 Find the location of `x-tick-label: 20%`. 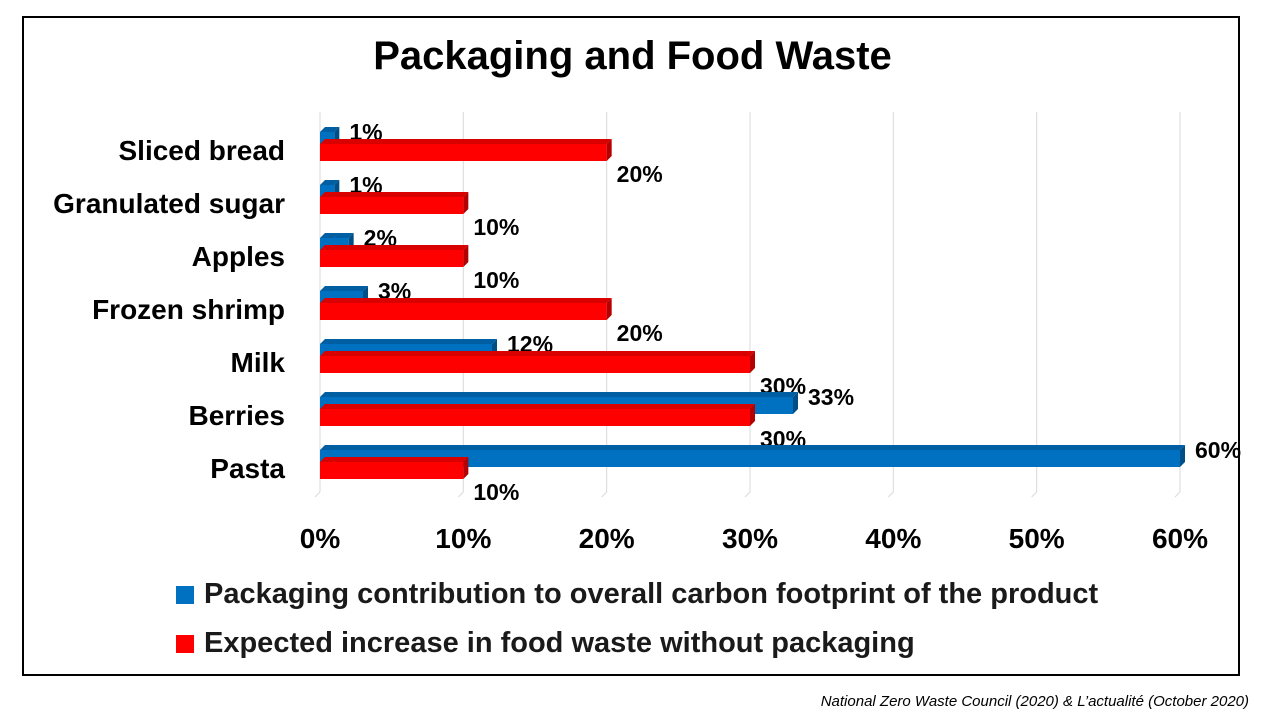

x-tick-label: 20% is located at coordinates (607, 538).